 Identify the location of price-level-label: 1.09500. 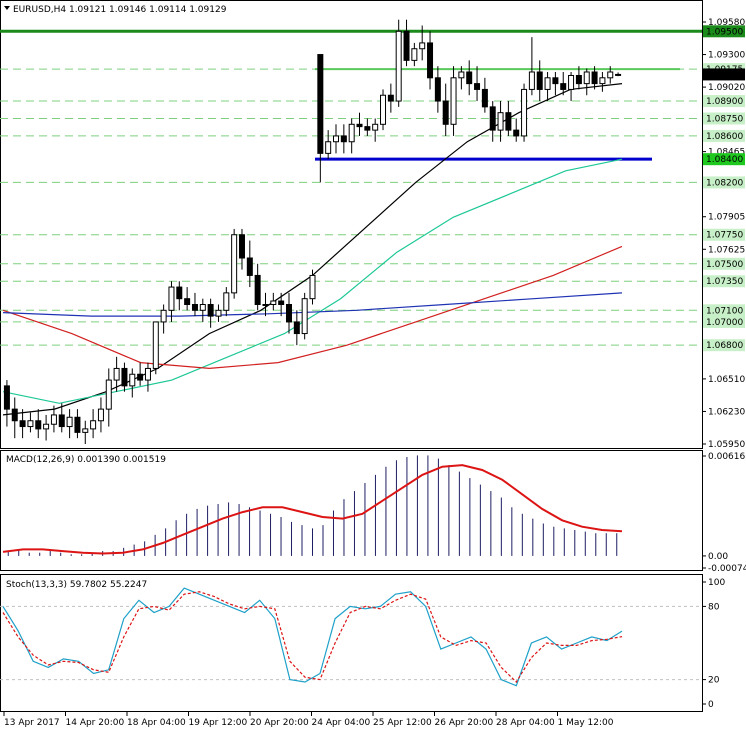
(724, 32).